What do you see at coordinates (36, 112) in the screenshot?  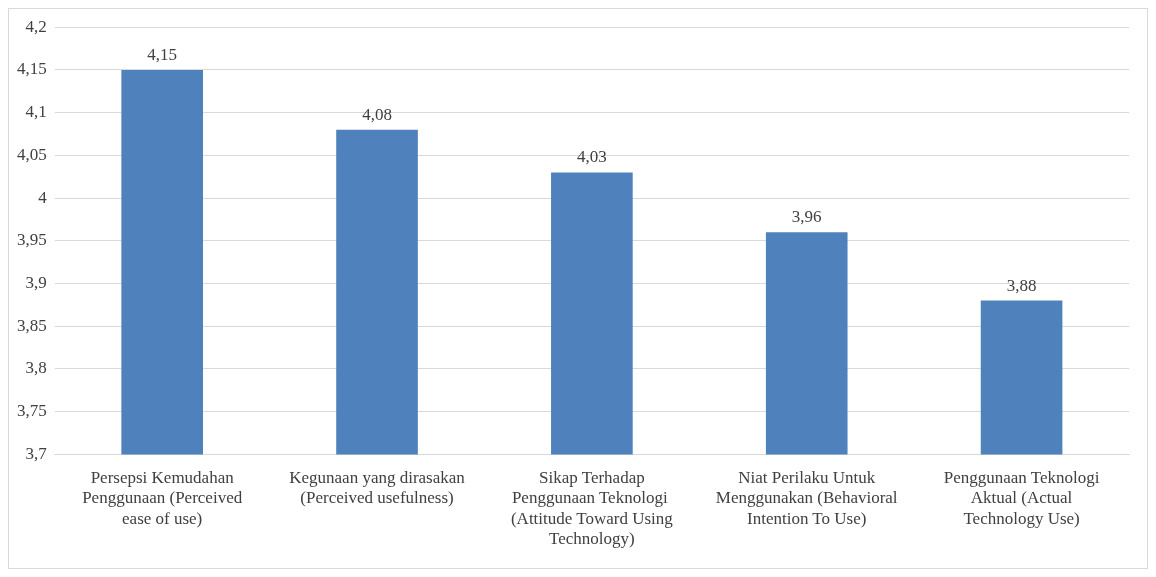 I see `y-tick-label: 4,1` at bounding box center [36, 112].